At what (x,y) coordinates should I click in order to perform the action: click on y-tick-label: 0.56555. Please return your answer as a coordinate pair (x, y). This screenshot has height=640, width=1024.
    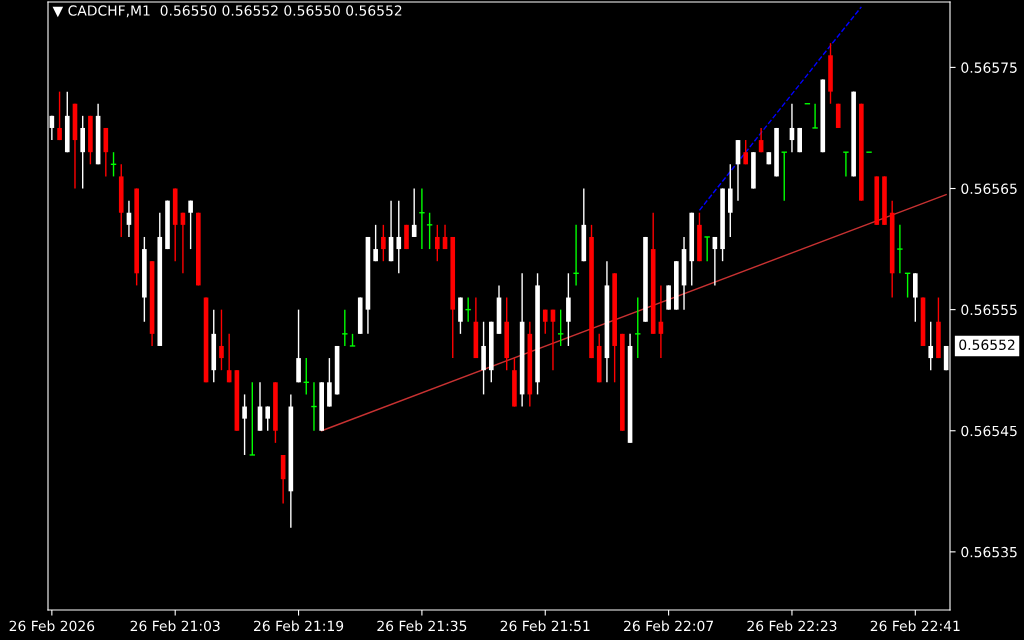
    Looking at the image, I should click on (989, 310).